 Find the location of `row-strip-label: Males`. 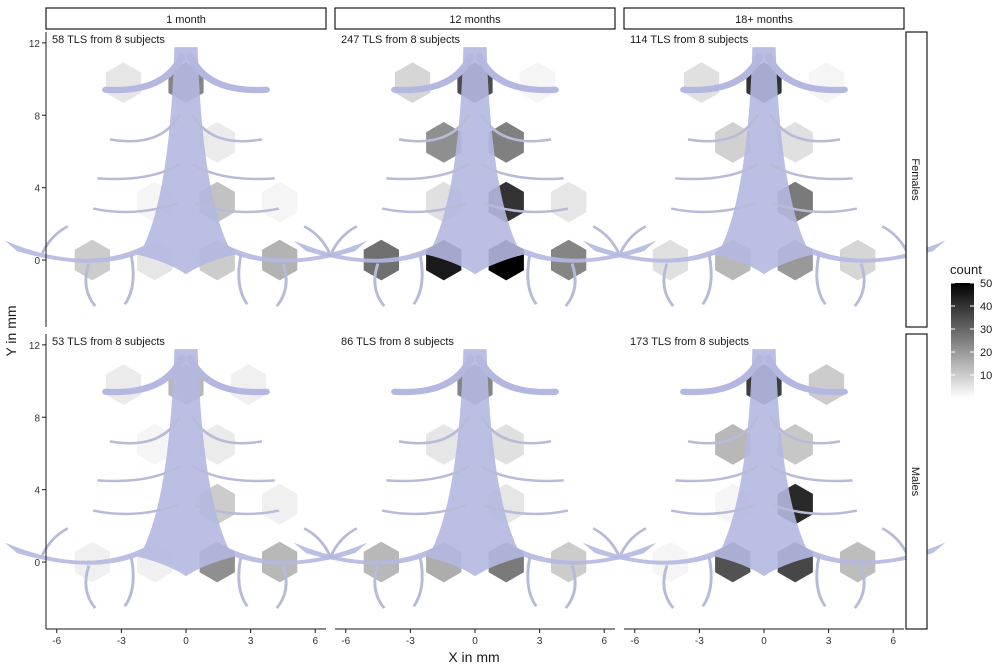

row-strip-label: Males is located at coordinates (915, 482).